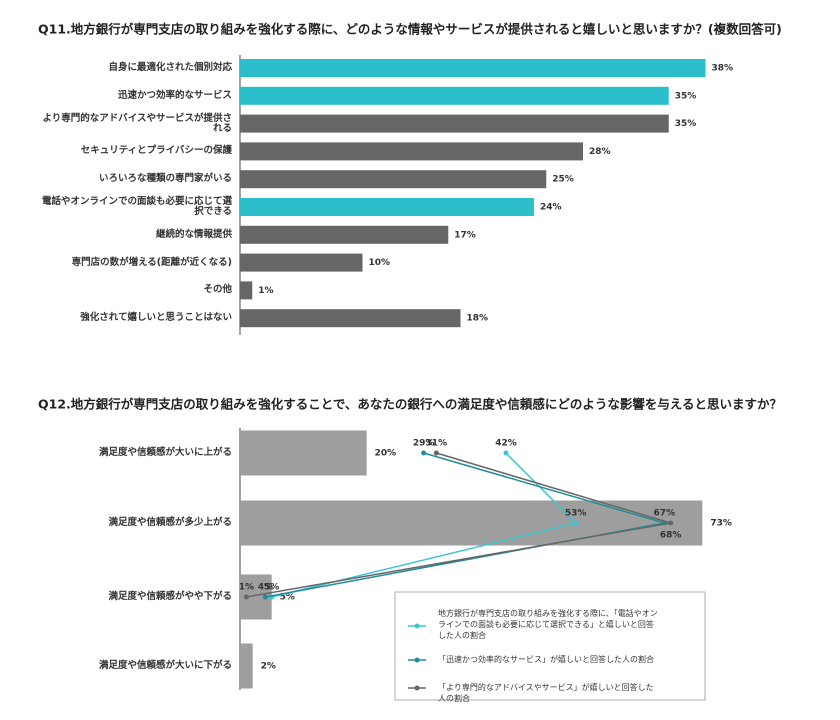  Describe the element at coordinates (265, 588) in the screenshot. I see `point-label: 4%` at that location.